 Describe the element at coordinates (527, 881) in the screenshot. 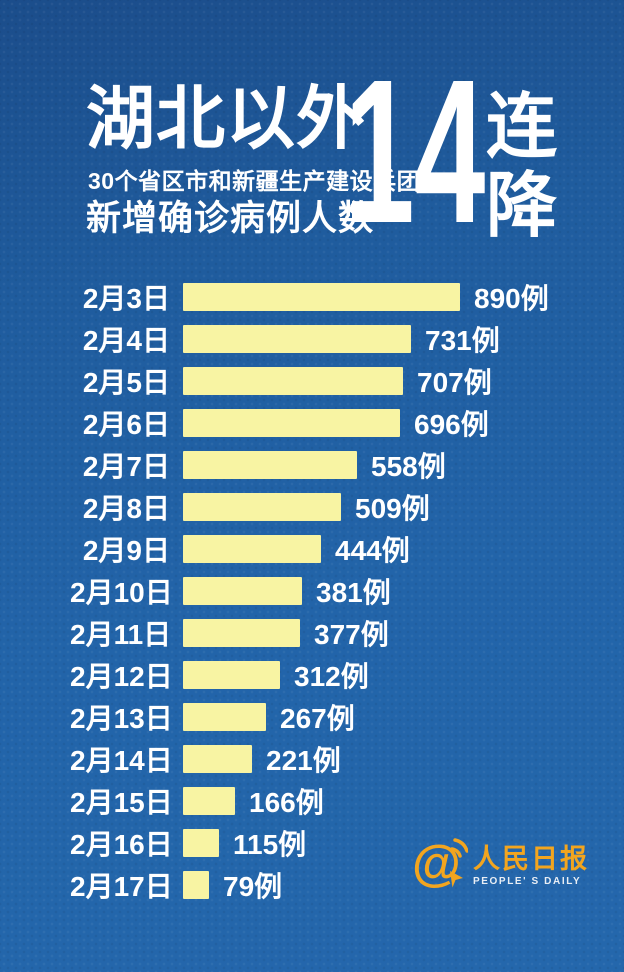

I see `logo-name-en: PEOPLE' S DAILY` at that location.